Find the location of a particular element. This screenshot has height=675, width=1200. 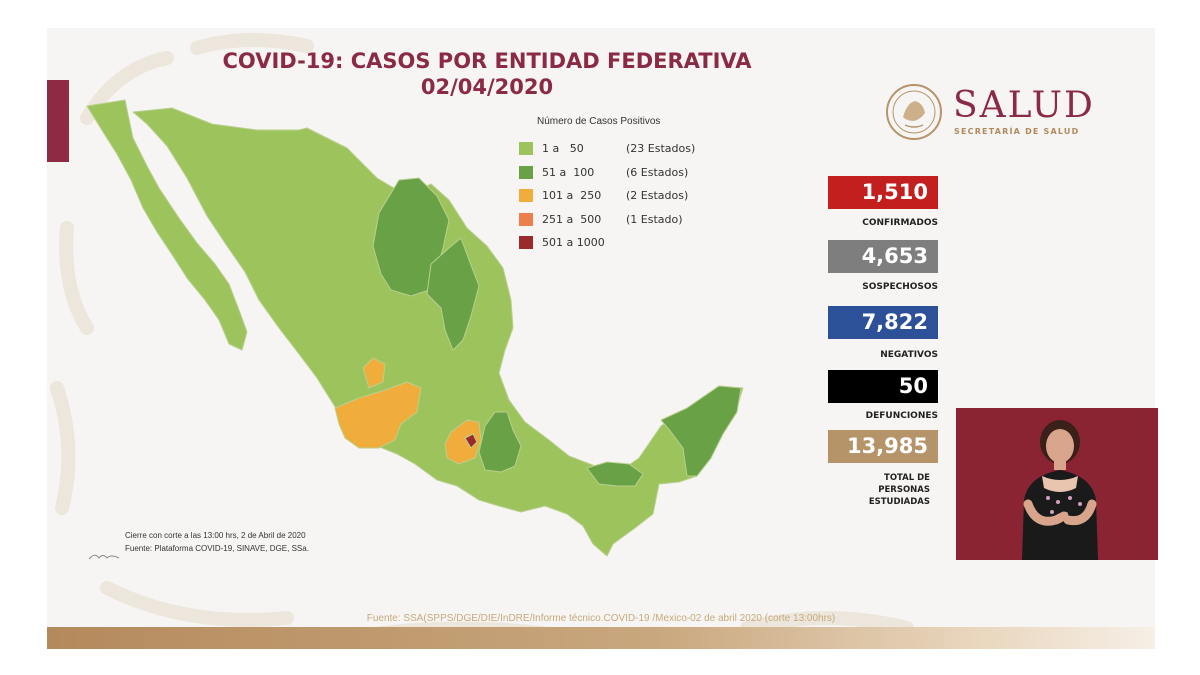

suspected-value: 4,653 is located at coordinates (883, 256).